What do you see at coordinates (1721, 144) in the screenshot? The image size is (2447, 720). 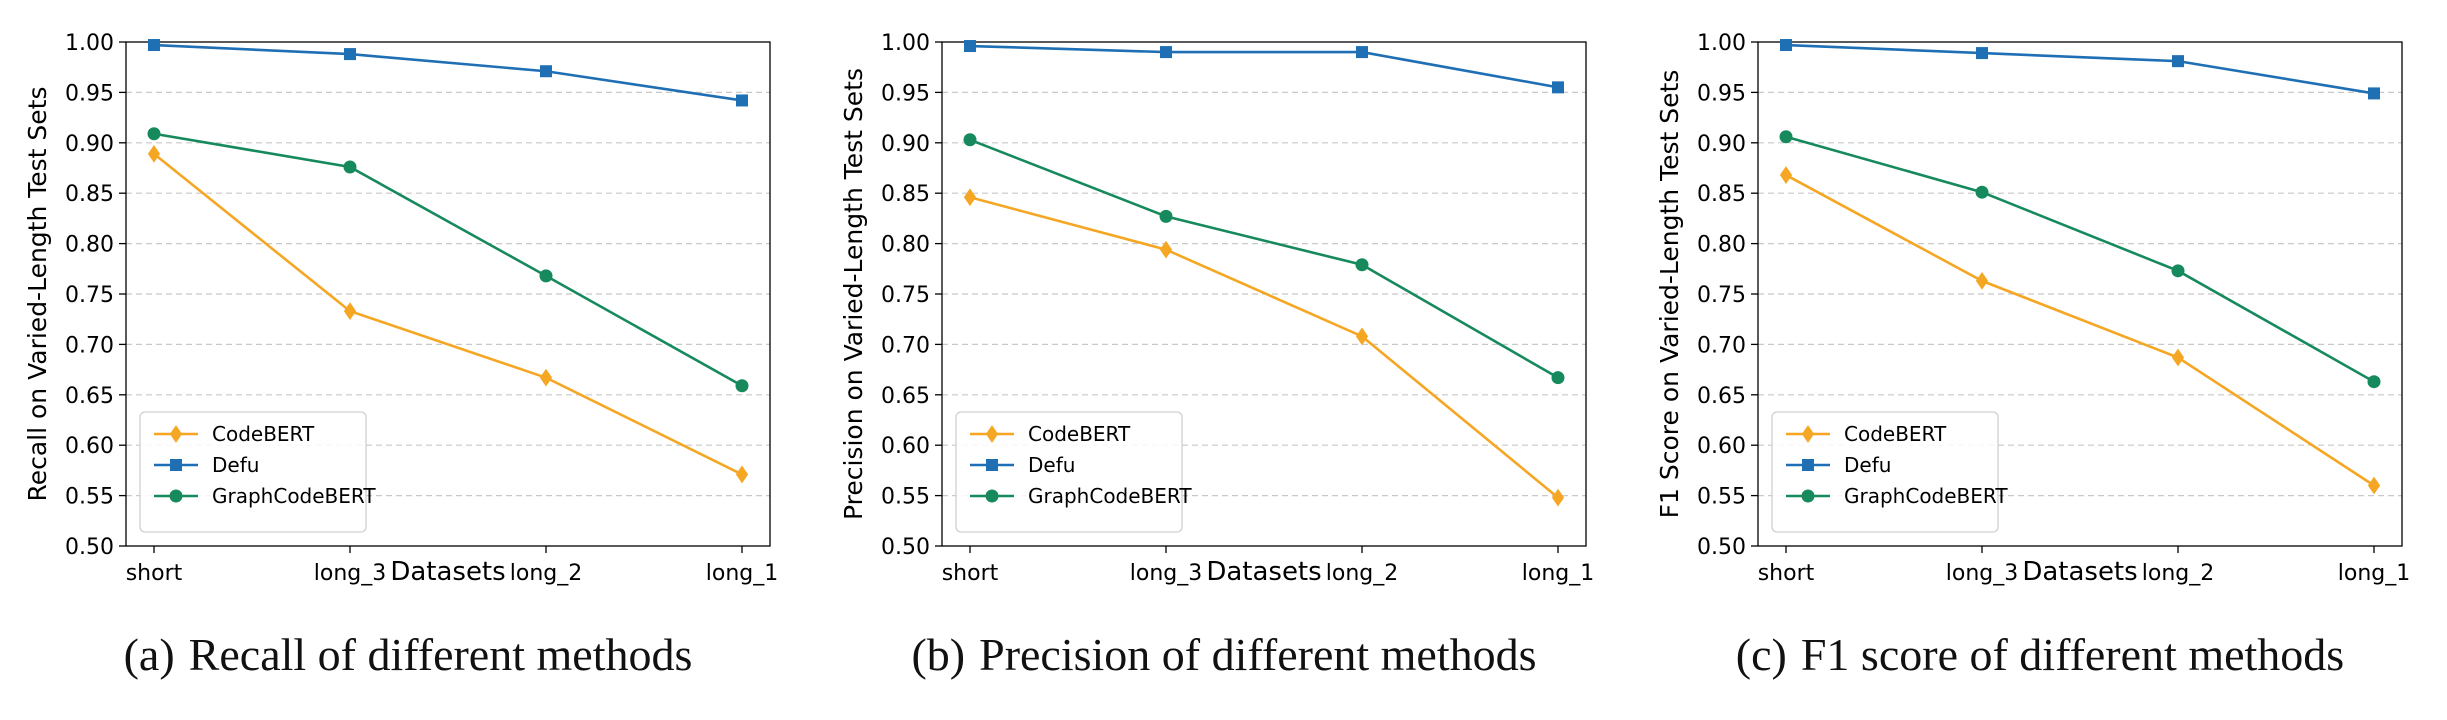 I see `y-tick-label: 0.90` at bounding box center [1721, 144].